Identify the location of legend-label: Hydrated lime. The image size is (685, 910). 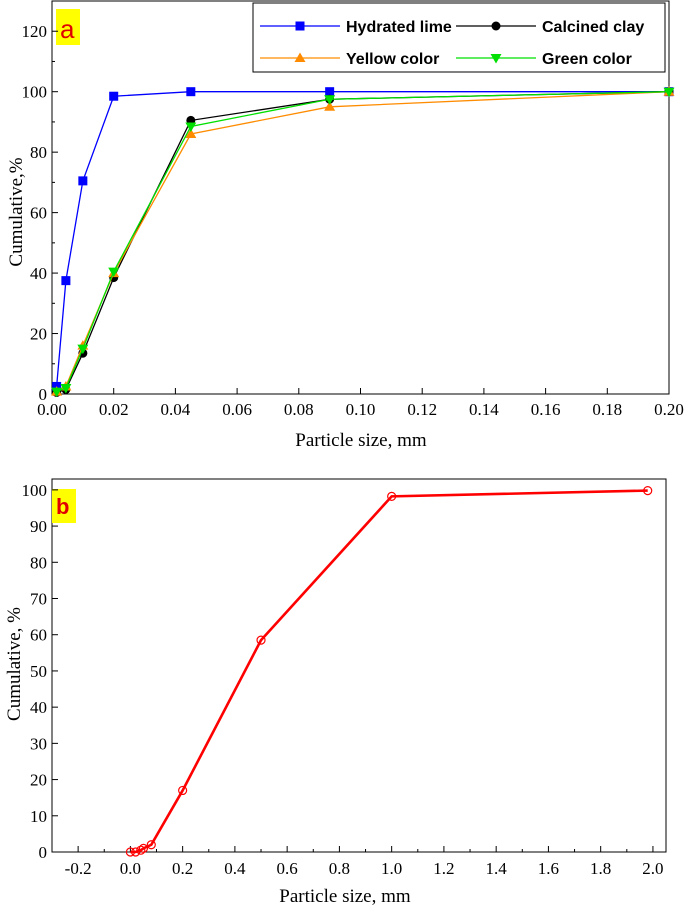
(399, 27).